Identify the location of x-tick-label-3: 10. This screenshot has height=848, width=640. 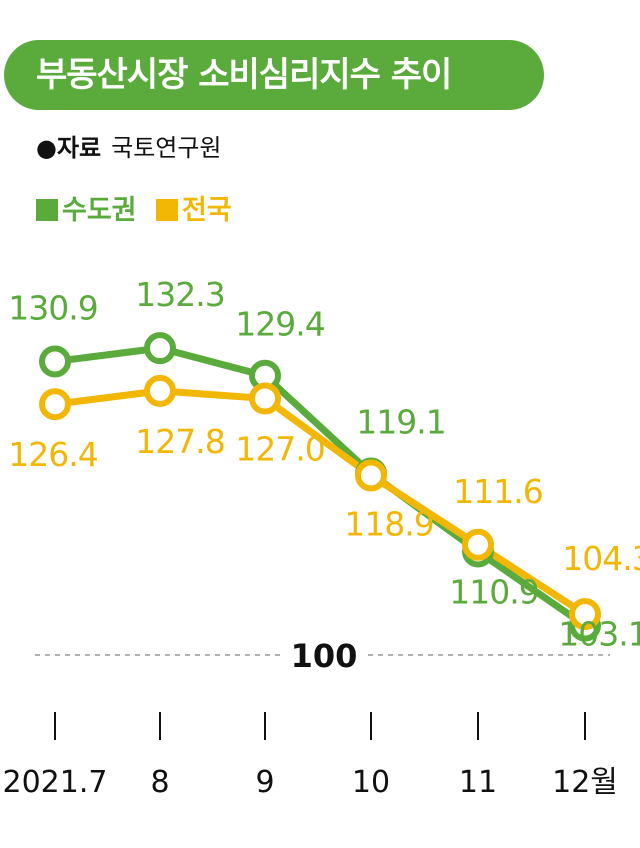
(371, 782).